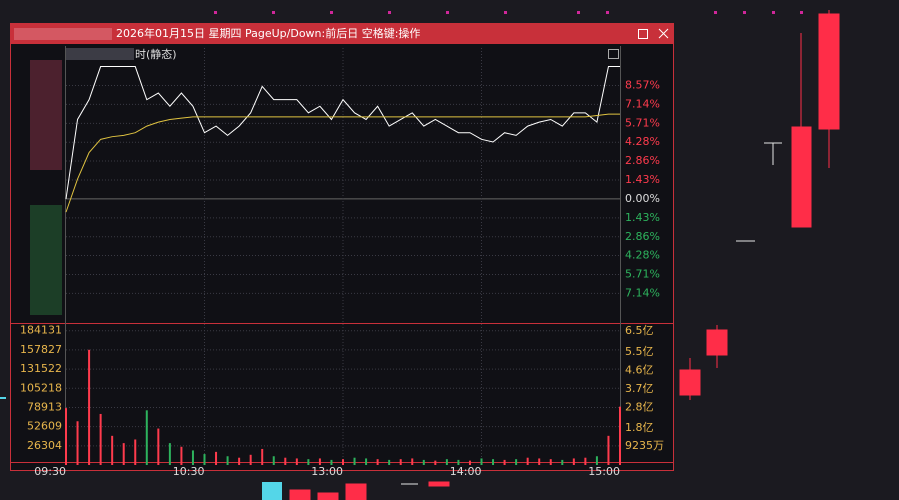 This screenshot has width=899, height=500. What do you see at coordinates (41, 349) in the screenshot?
I see `volume-tick-label: 157827` at bounding box center [41, 349].